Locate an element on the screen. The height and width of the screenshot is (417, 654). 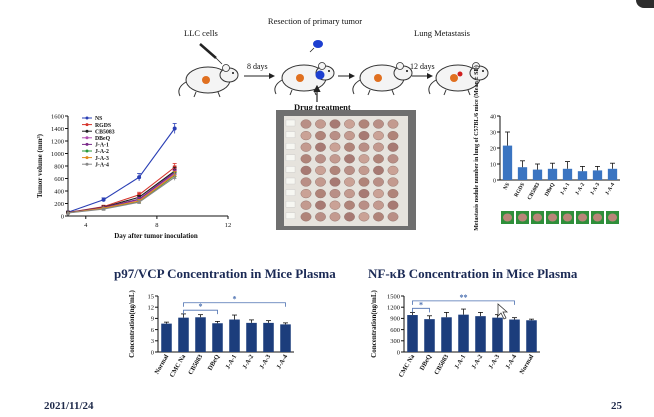
p97-y-tick-label: 0 is located at coordinates (152, 352).